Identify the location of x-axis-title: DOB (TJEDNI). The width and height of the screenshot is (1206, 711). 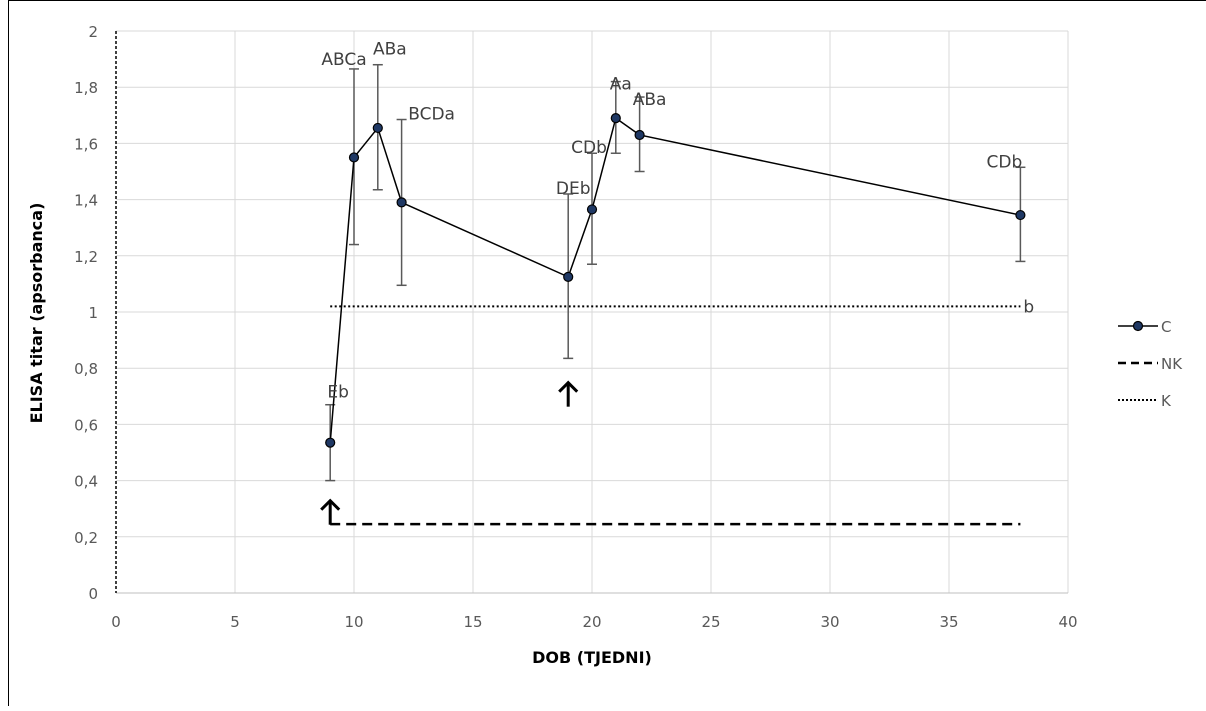
(592, 657).